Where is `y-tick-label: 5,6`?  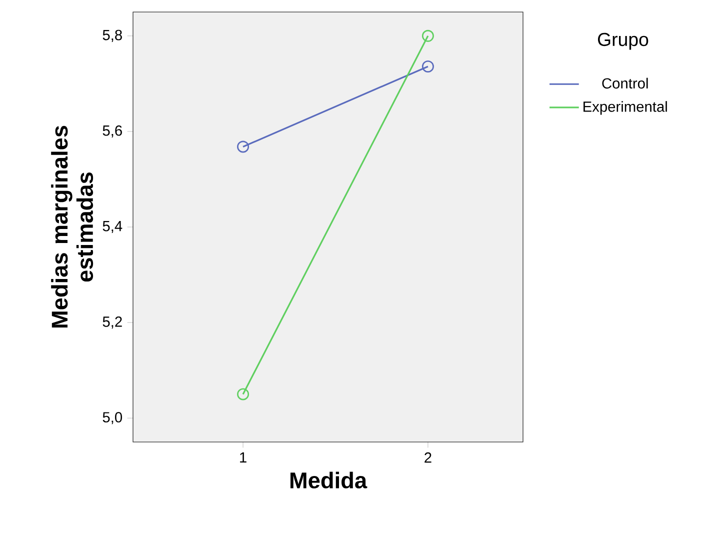 y-tick-label: 5,6 is located at coordinates (112, 131).